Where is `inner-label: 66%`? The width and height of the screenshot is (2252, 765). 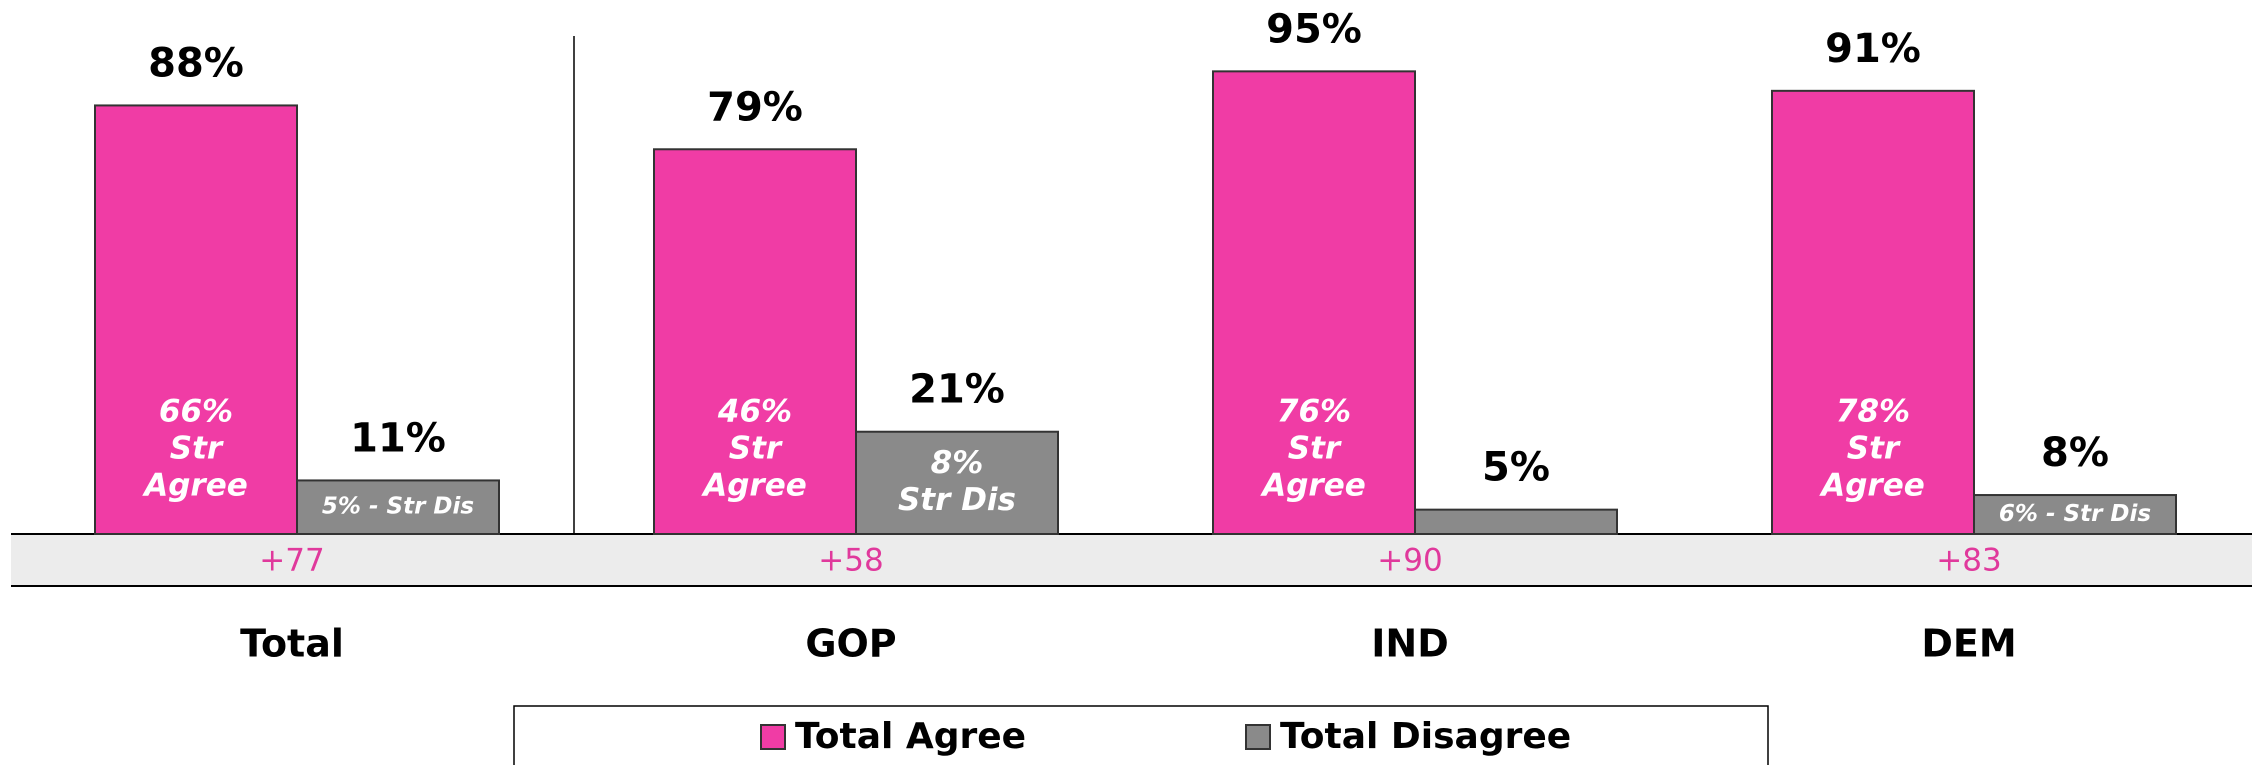
inner-label: 66% is located at coordinates (196, 411).